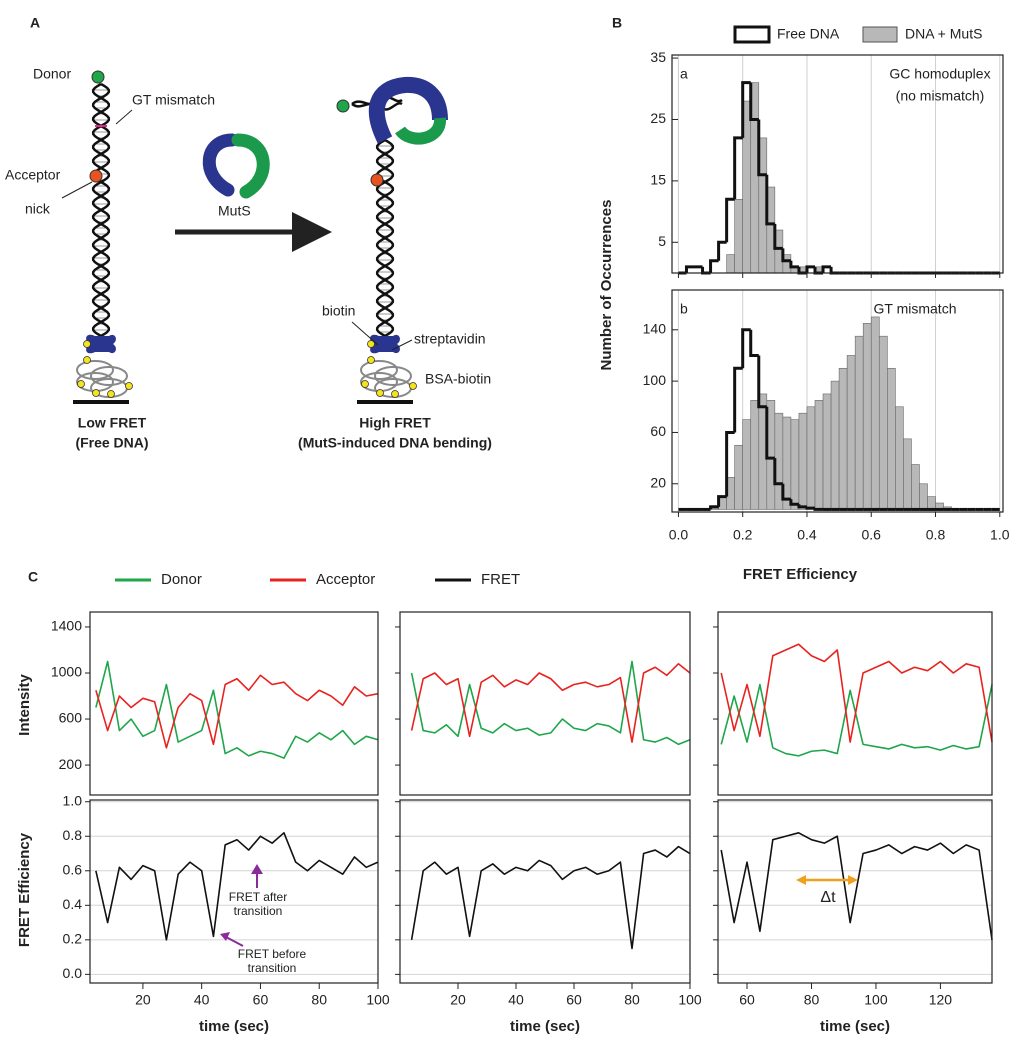 The height and width of the screenshot is (1050, 1018). I want to click on y-tick-label: 5, so click(662, 241).